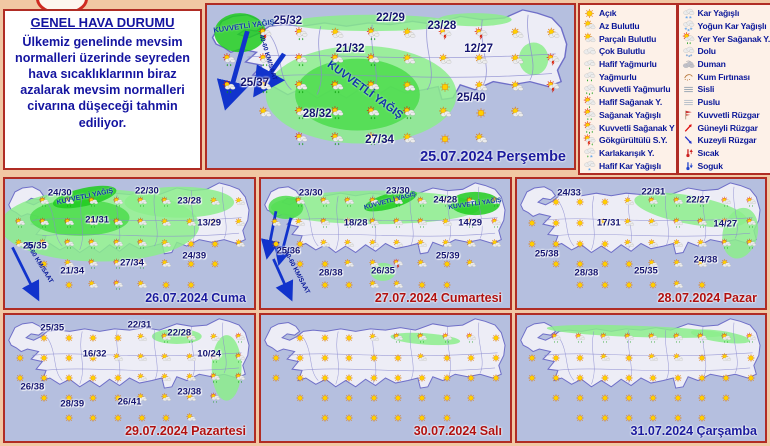 The image size is (770, 446). Describe the element at coordinates (727, 140) in the screenshot. I see `legend-item-label: Kuzeyli Rüzgar` at that location.